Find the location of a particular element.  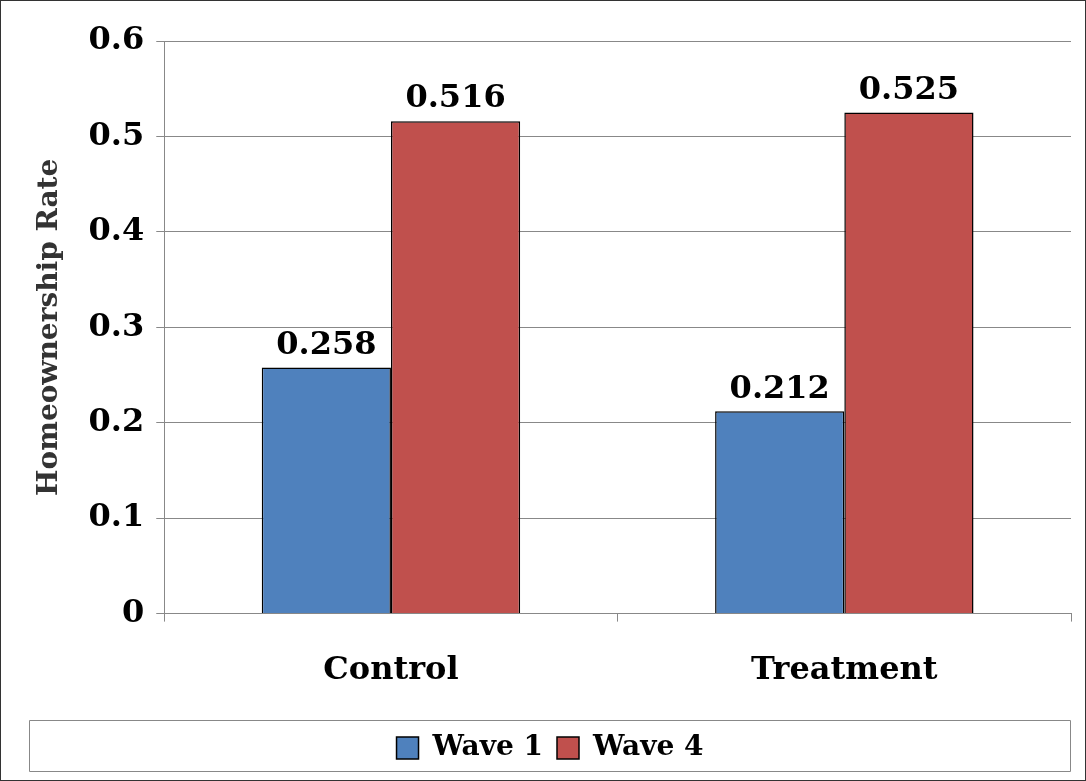

data-label: 0.525 is located at coordinates (909, 87).